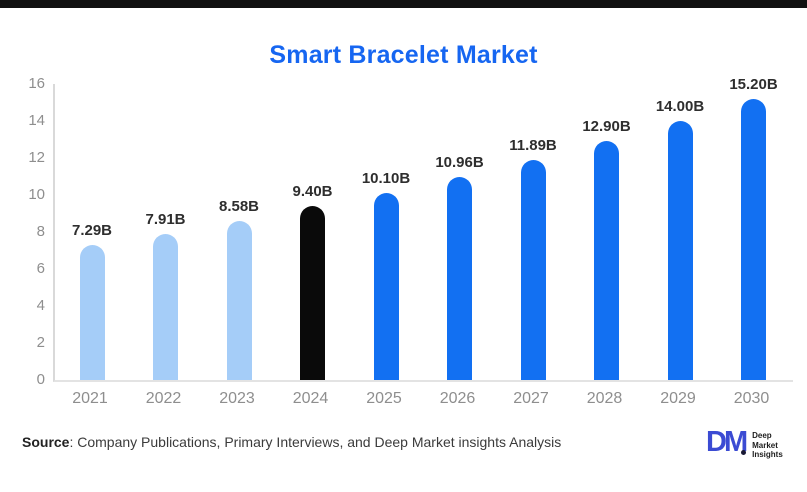 This screenshot has width=807, height=492. Describe the element at coordinates (92, 231) in the screenshot. I see `value-label-2021: 7.29B` at that location.